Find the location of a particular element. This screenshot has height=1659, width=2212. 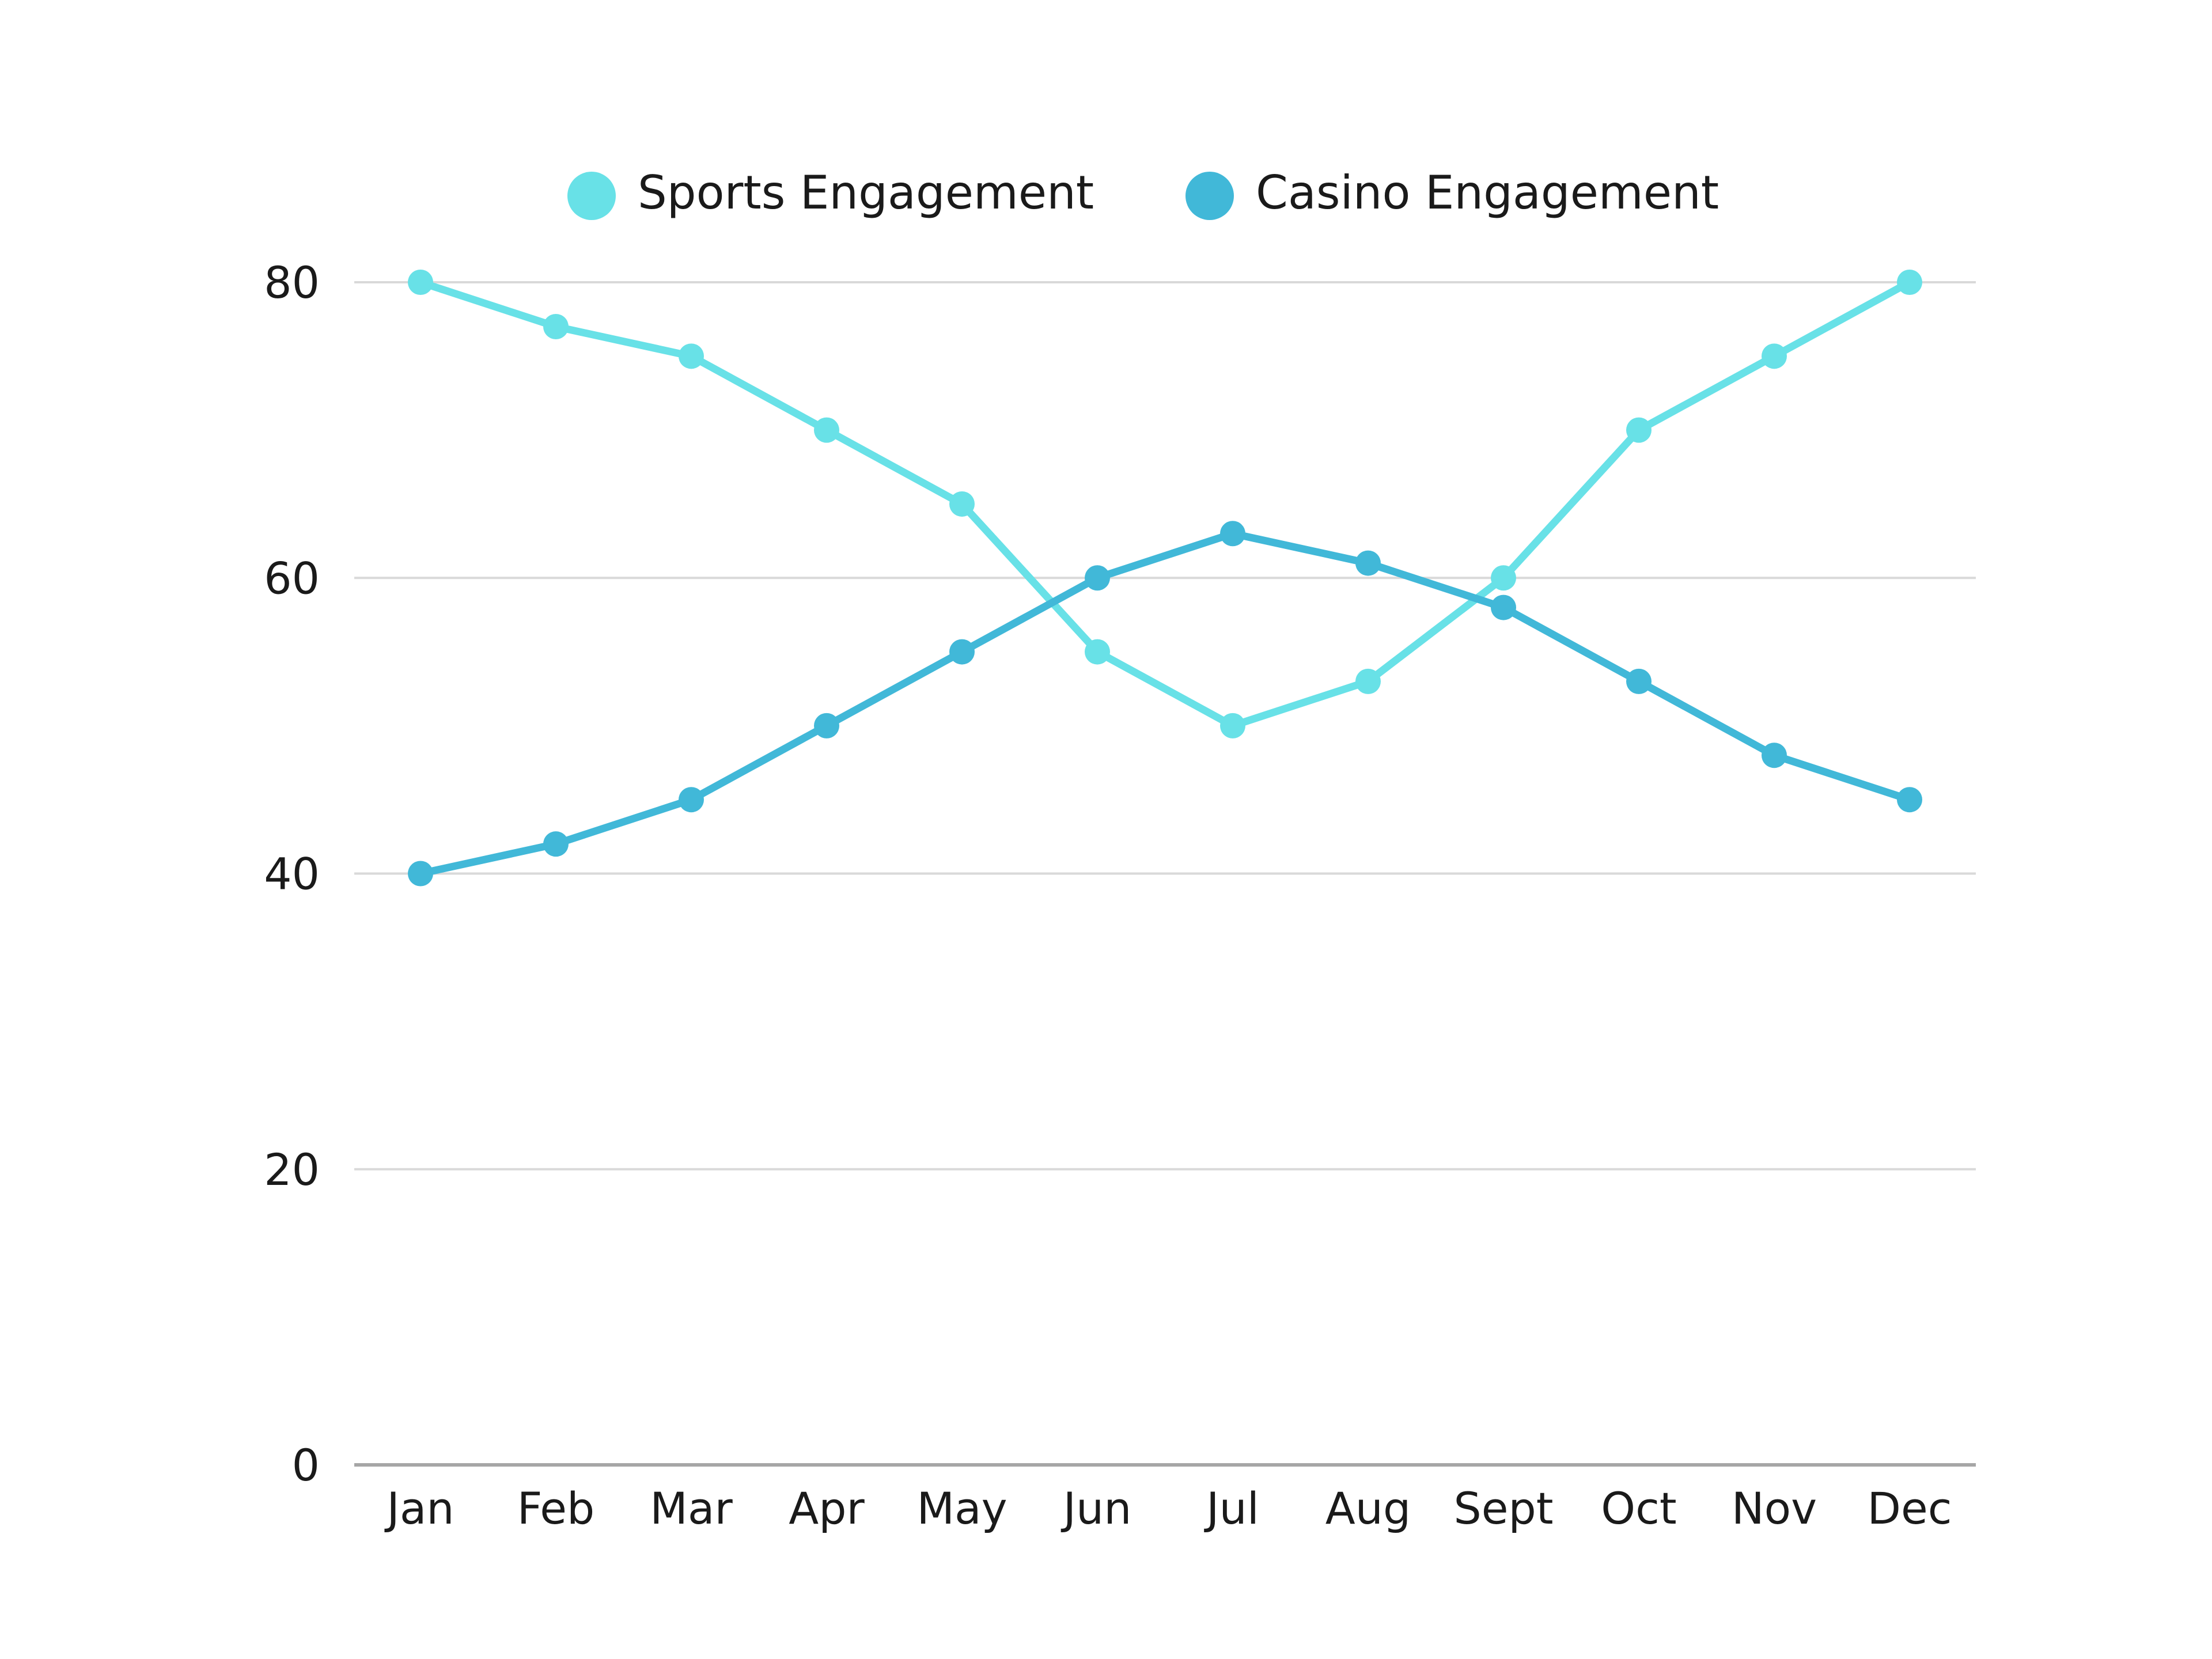

y-tick-label: 40 is located at coordinates (292, 874).